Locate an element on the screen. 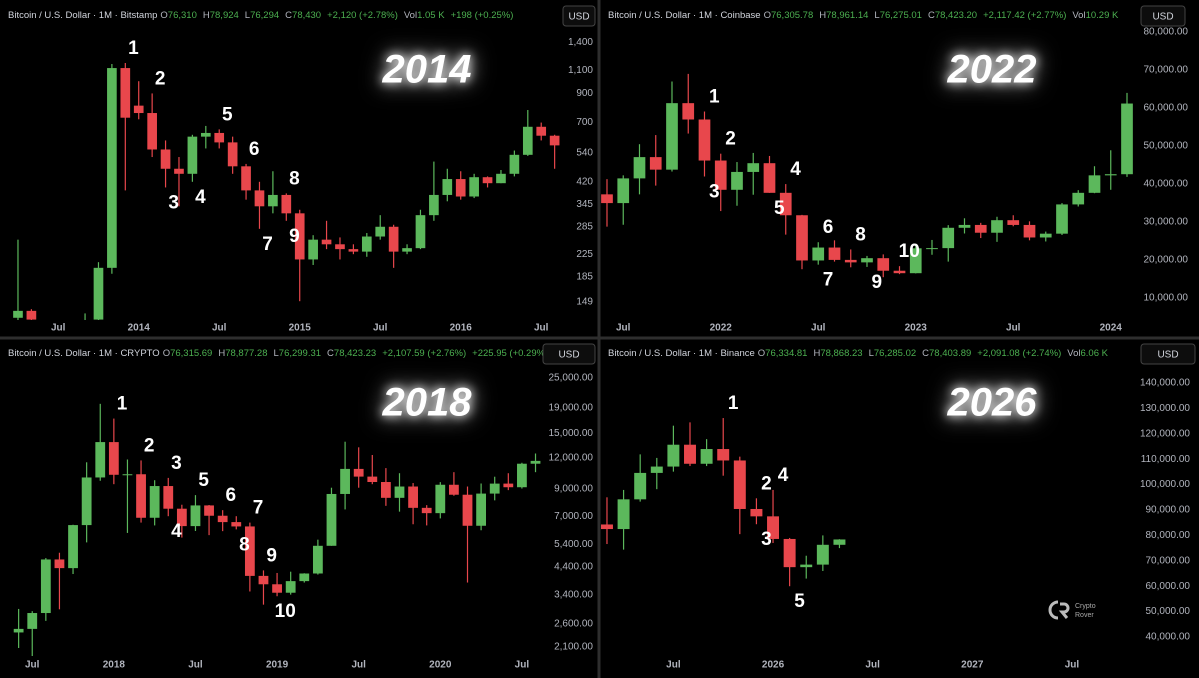 This screenshot has width=1199, height=678. ohlc-key: H is located at coordinates (816, 353).